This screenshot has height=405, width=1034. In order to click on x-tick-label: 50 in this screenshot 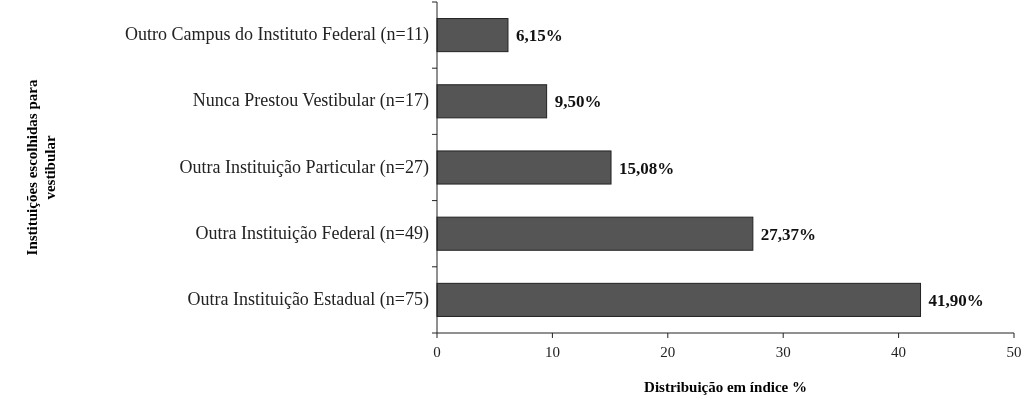, I will do `click(1014, 352)`.